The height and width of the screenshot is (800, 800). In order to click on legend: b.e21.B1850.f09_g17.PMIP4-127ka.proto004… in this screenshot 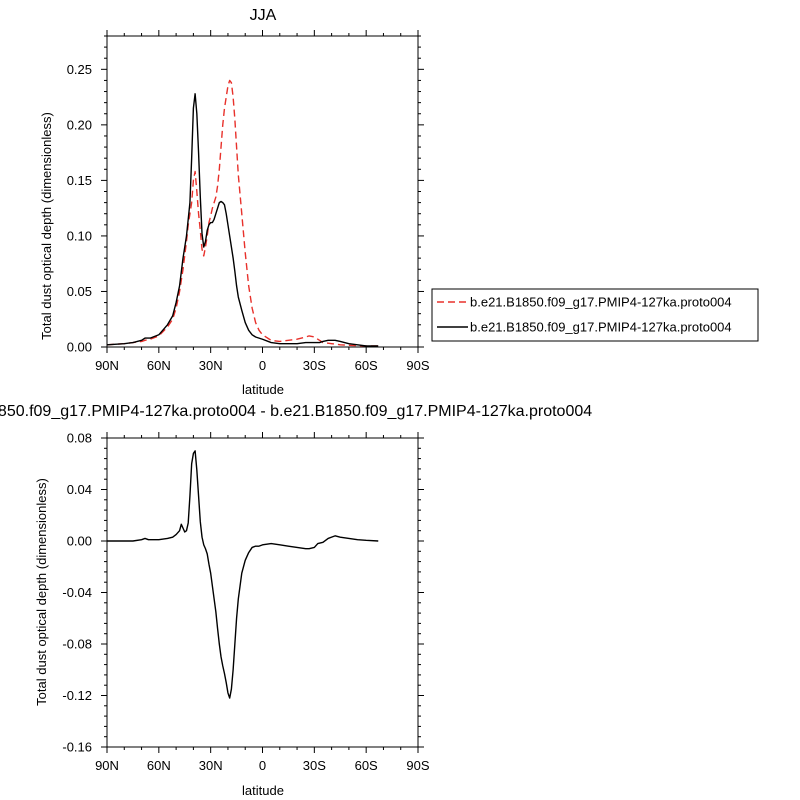, I will do `click(595, 315)`.